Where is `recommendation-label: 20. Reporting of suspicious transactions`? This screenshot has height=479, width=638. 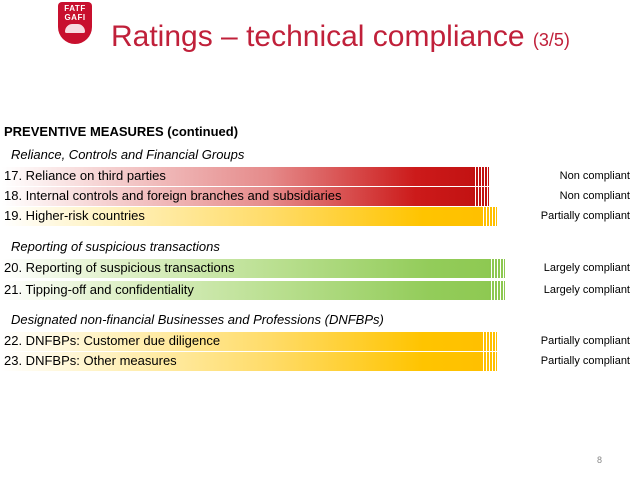 recommendation-label: 20. Reporting of suspicious transactions is located at coordinates (119, 267).